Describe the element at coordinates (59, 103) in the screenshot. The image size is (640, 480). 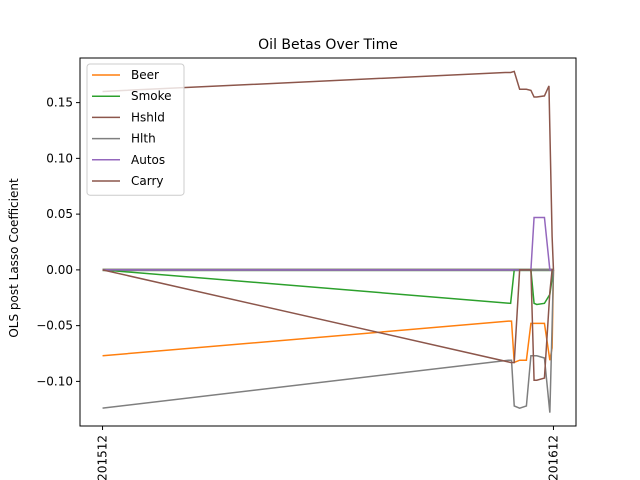
I see `y-tick-label: 0.15` at that location.